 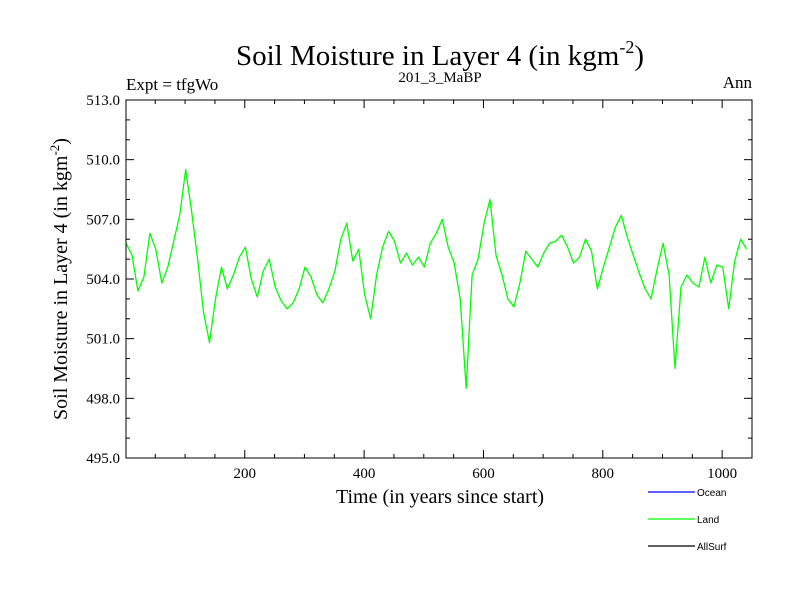 I want to click on chart-title: Soil Moisture in Layer 4 (in kgm-2), so click(x=440, y=54).